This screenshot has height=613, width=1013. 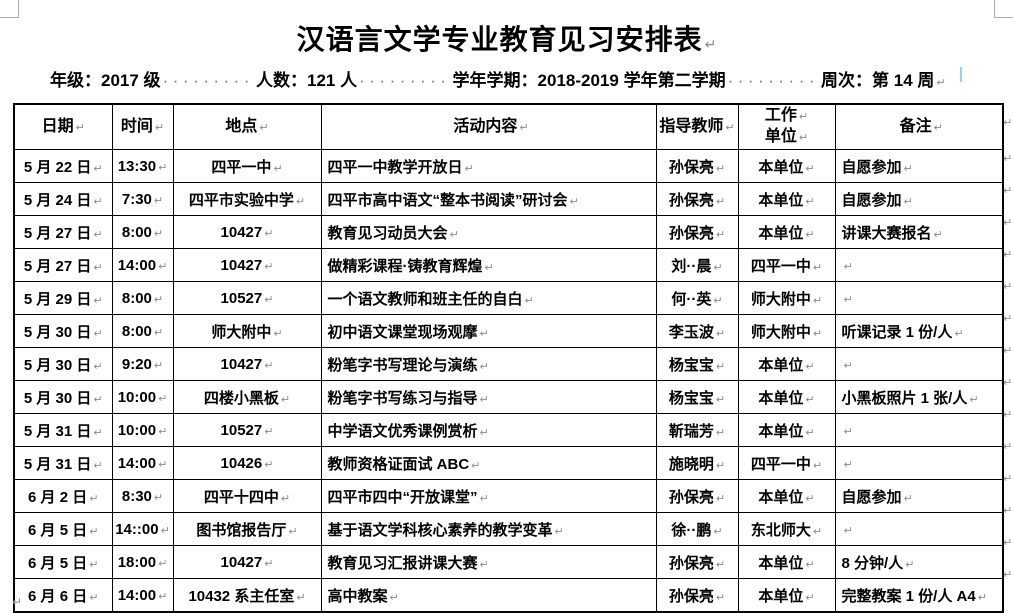 What do you see at coordinates (142, 166) in the screenshot?
I see `cell-time: 13:30 ↵` at bounding box center [142, 166].